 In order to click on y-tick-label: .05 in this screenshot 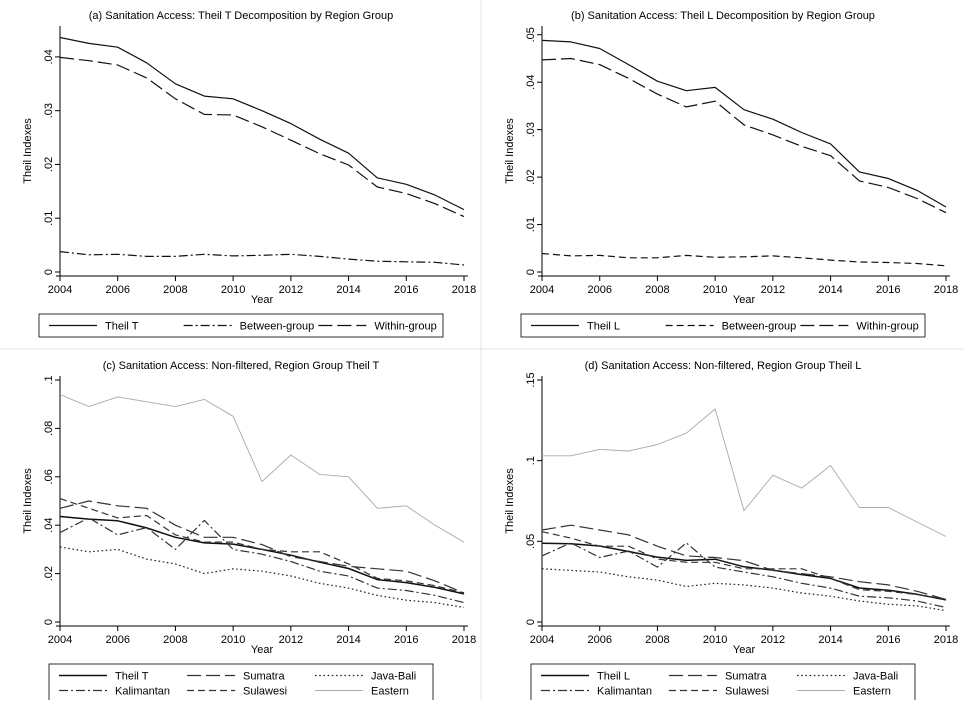, I will do `click(531, 34)`.